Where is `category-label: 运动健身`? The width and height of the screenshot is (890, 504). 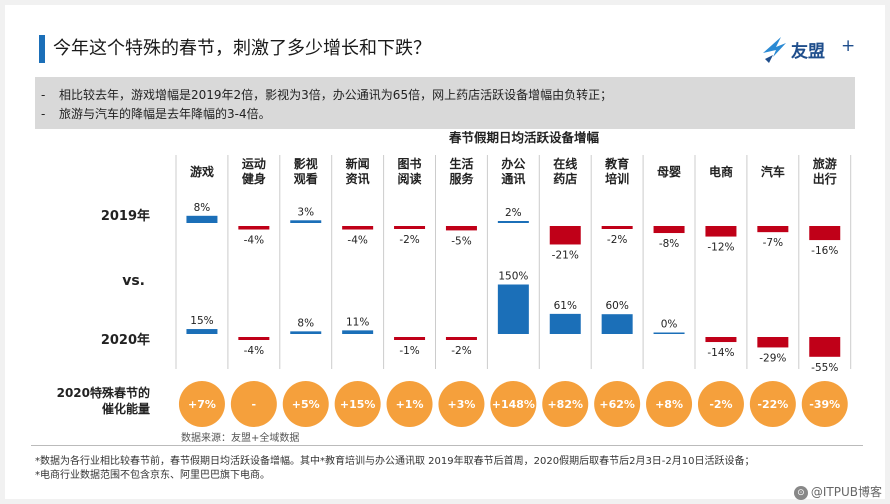 category-label: 运动健身 is located at coordinates (254, 171).